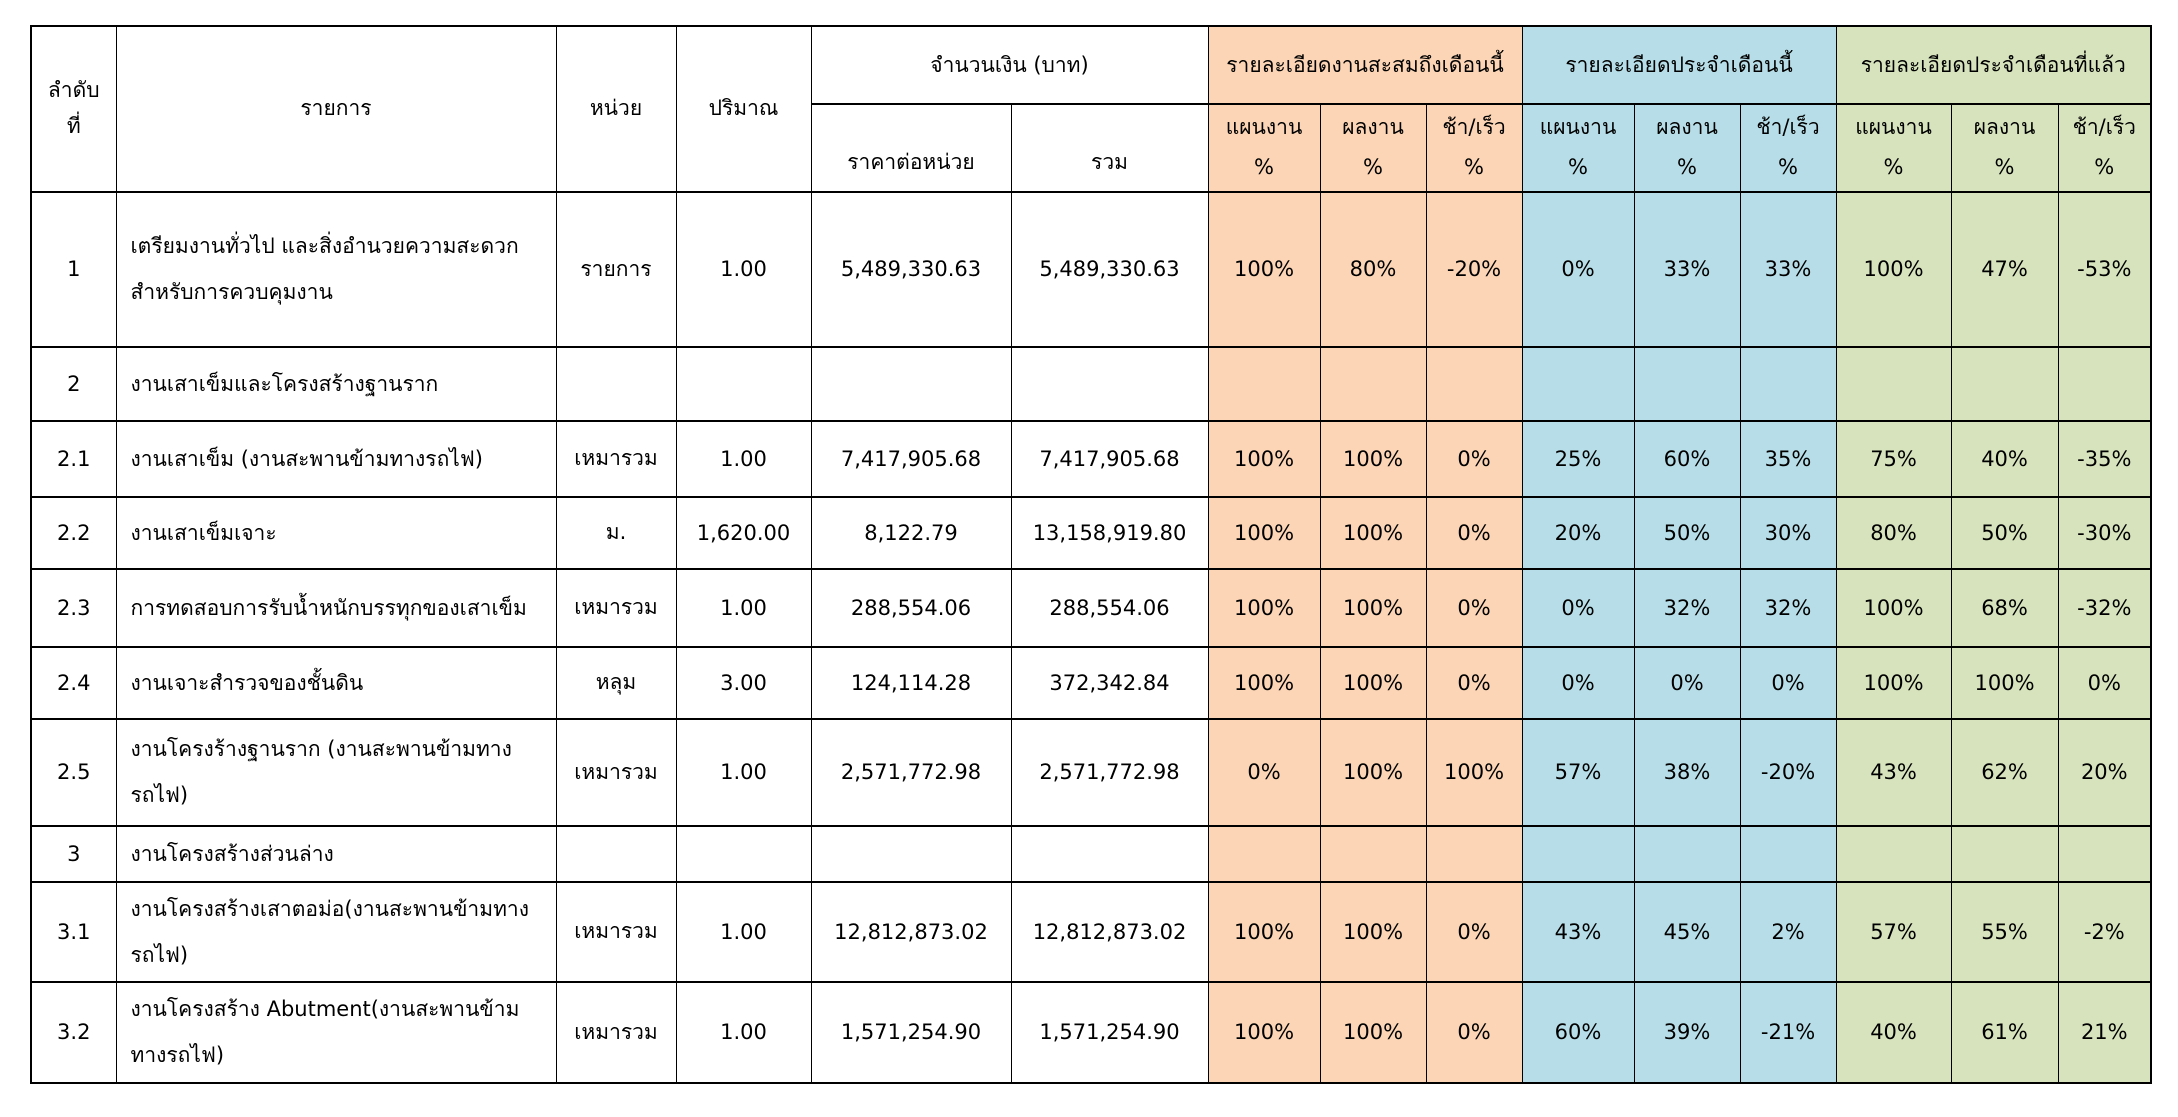  Describe the element at coordinates (2004, 383) in the screenshot. I see `row-prev-actual-cell` at that location.